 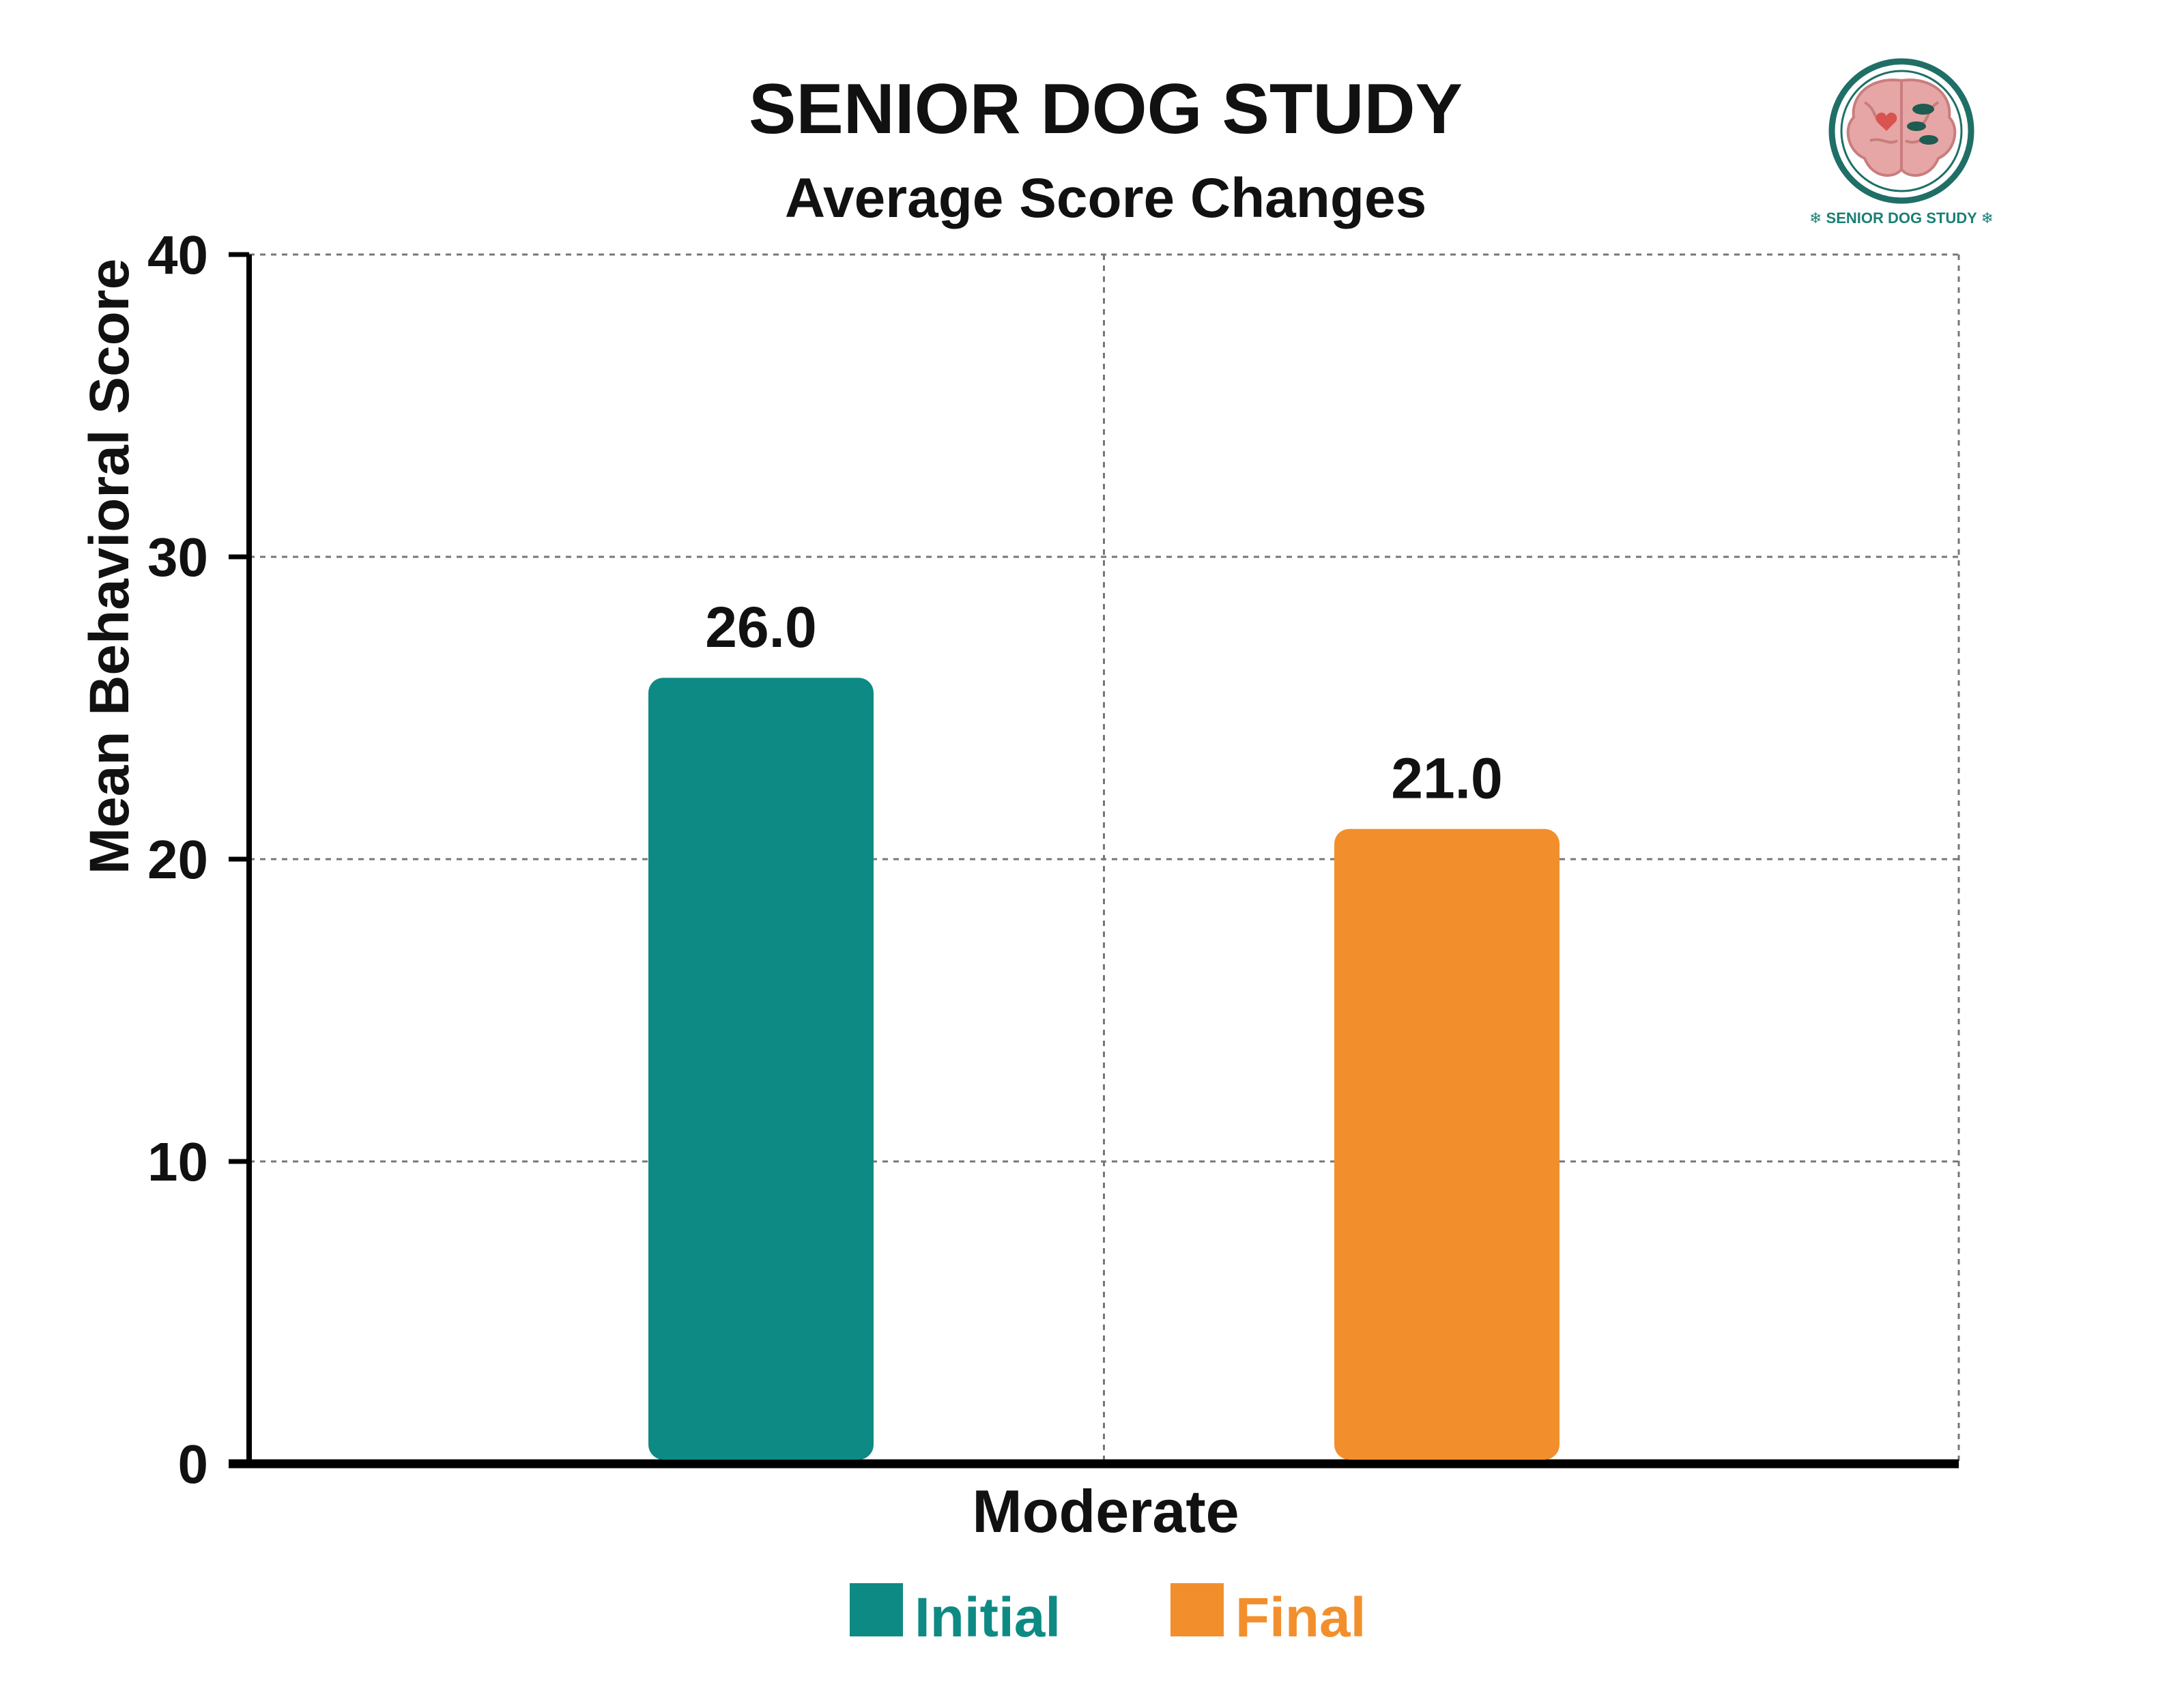 I want to click on bar-value-label-final: 21.0, so click(x=1447, y=779).